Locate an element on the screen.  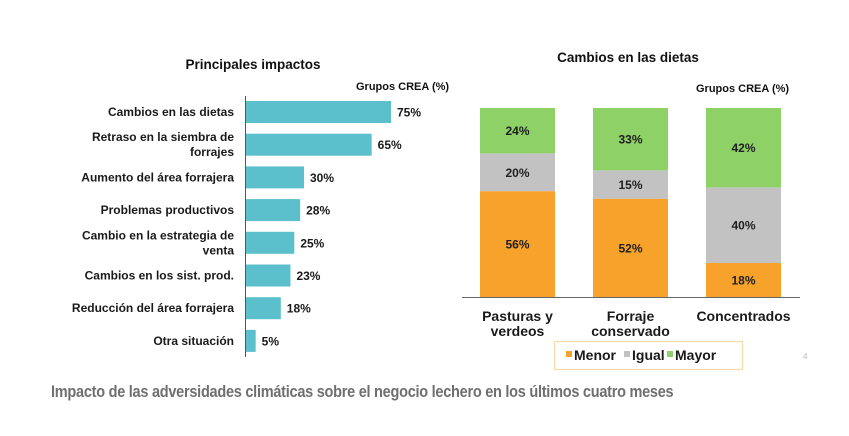
category-label-1-line-0: Retraso en la siembra de is located at coordinates (163, 137).